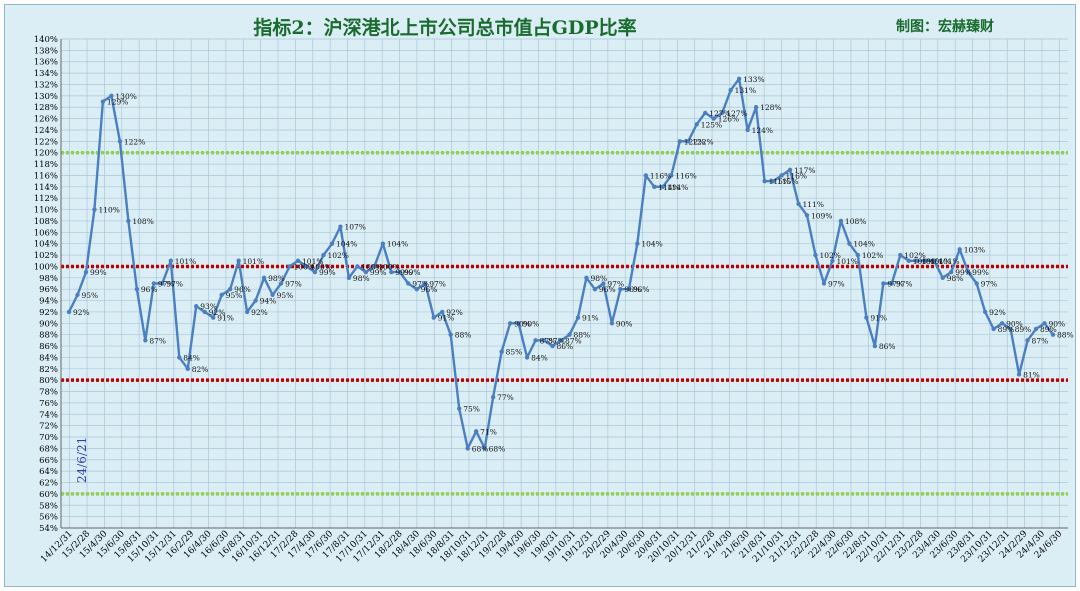 This screenshot has height=591, width=1080. I want to click on y-tick-label: 60%, so click(48, 495).